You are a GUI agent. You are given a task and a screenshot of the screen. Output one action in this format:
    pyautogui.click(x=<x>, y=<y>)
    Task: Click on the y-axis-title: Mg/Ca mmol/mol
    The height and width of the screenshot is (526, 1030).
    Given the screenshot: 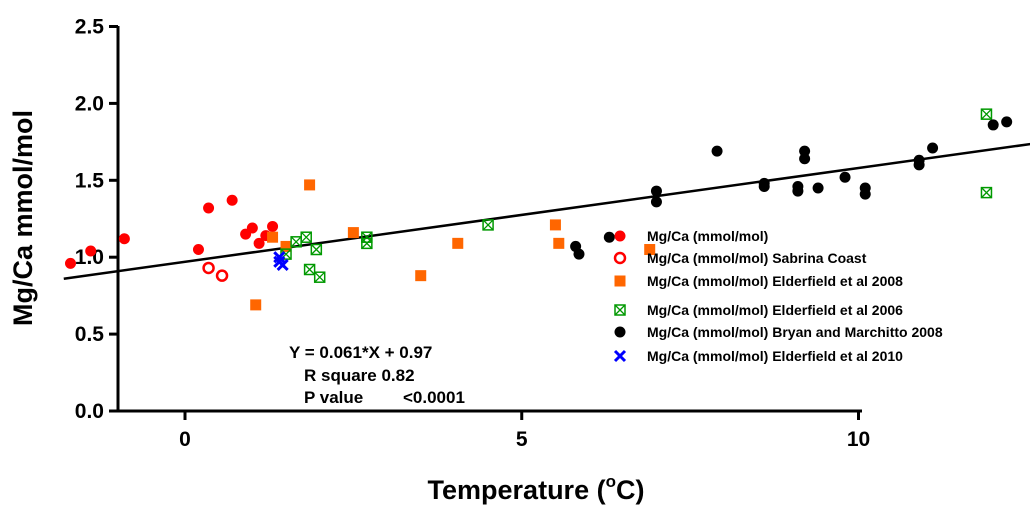 What is the action you would take?
    pyautogui.click(x=23, y=218)
    